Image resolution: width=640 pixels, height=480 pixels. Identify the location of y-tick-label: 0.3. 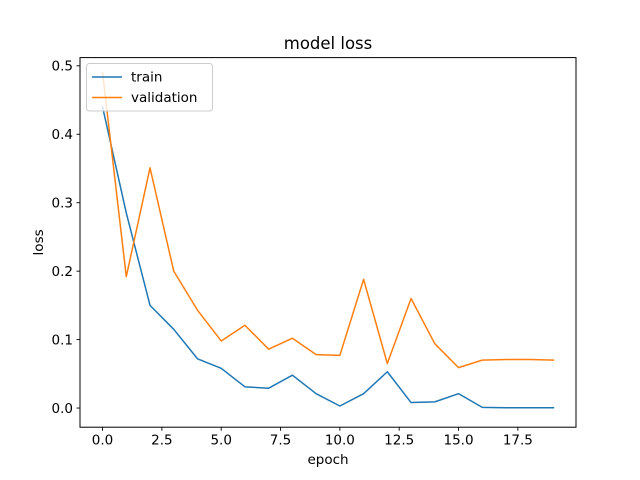
(62, 204).